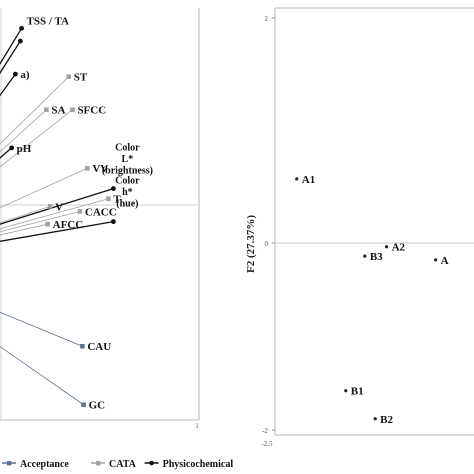 Image resolution: width=474 pixels, height=474 pixels. I want to click on marker-sfcc, so click(72, 110).